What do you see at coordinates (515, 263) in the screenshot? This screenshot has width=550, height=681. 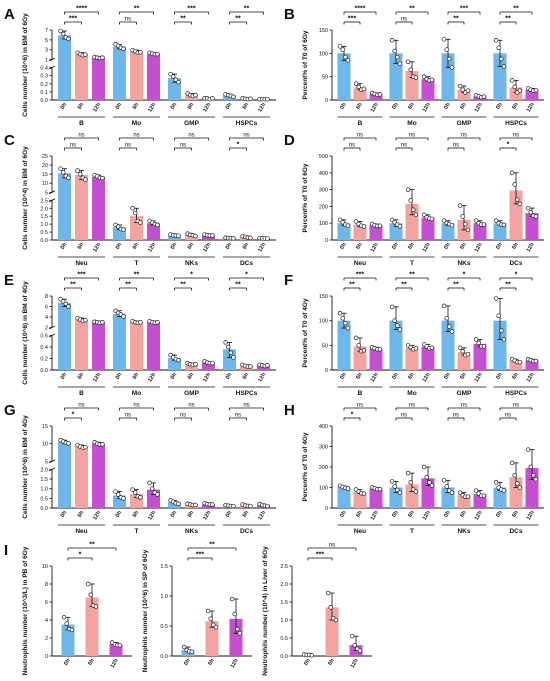 I see `group-label: DCs` at bounding box center [515, 263].